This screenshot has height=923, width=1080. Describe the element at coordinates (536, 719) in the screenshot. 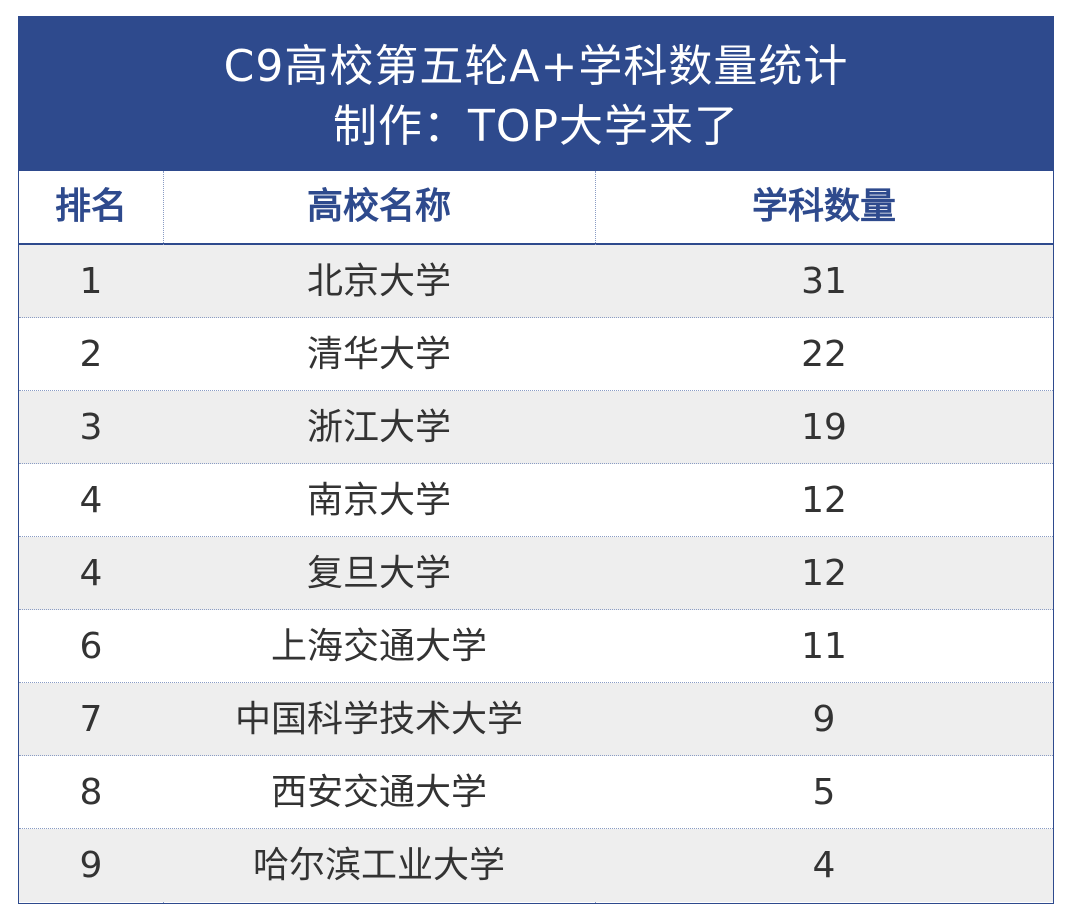

I see `table-row: 7 中国科学技术大学 9` at that location.